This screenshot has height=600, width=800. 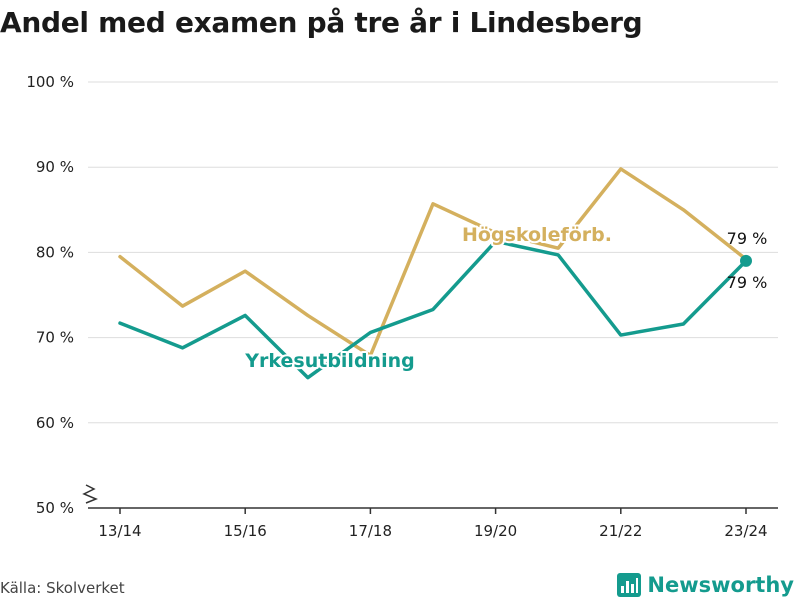 I want to click on series-label-hogskoleforb: Högskoleförb., so click(x=537, y=235).